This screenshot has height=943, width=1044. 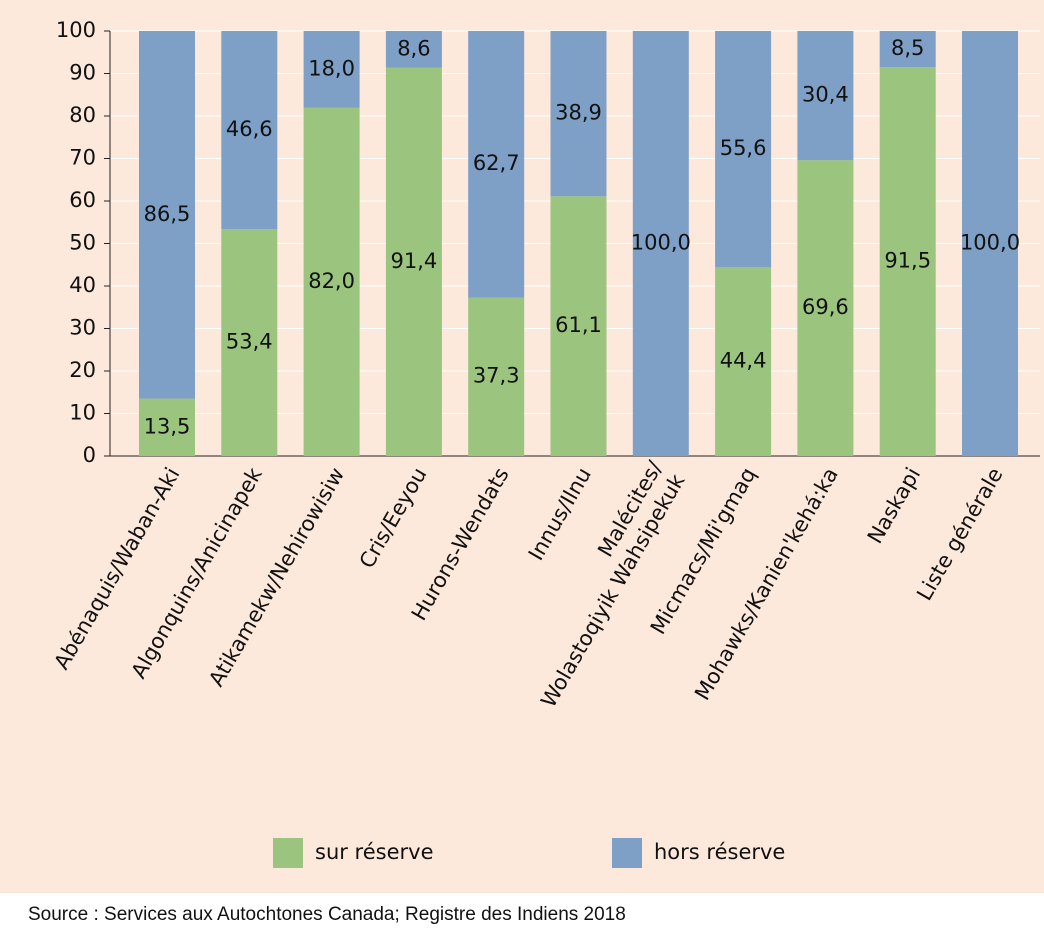 What do you see at coordinates (76, 30) in the screenshot?
I see `y-tick-label: 100` at bounding box center [76, 30].